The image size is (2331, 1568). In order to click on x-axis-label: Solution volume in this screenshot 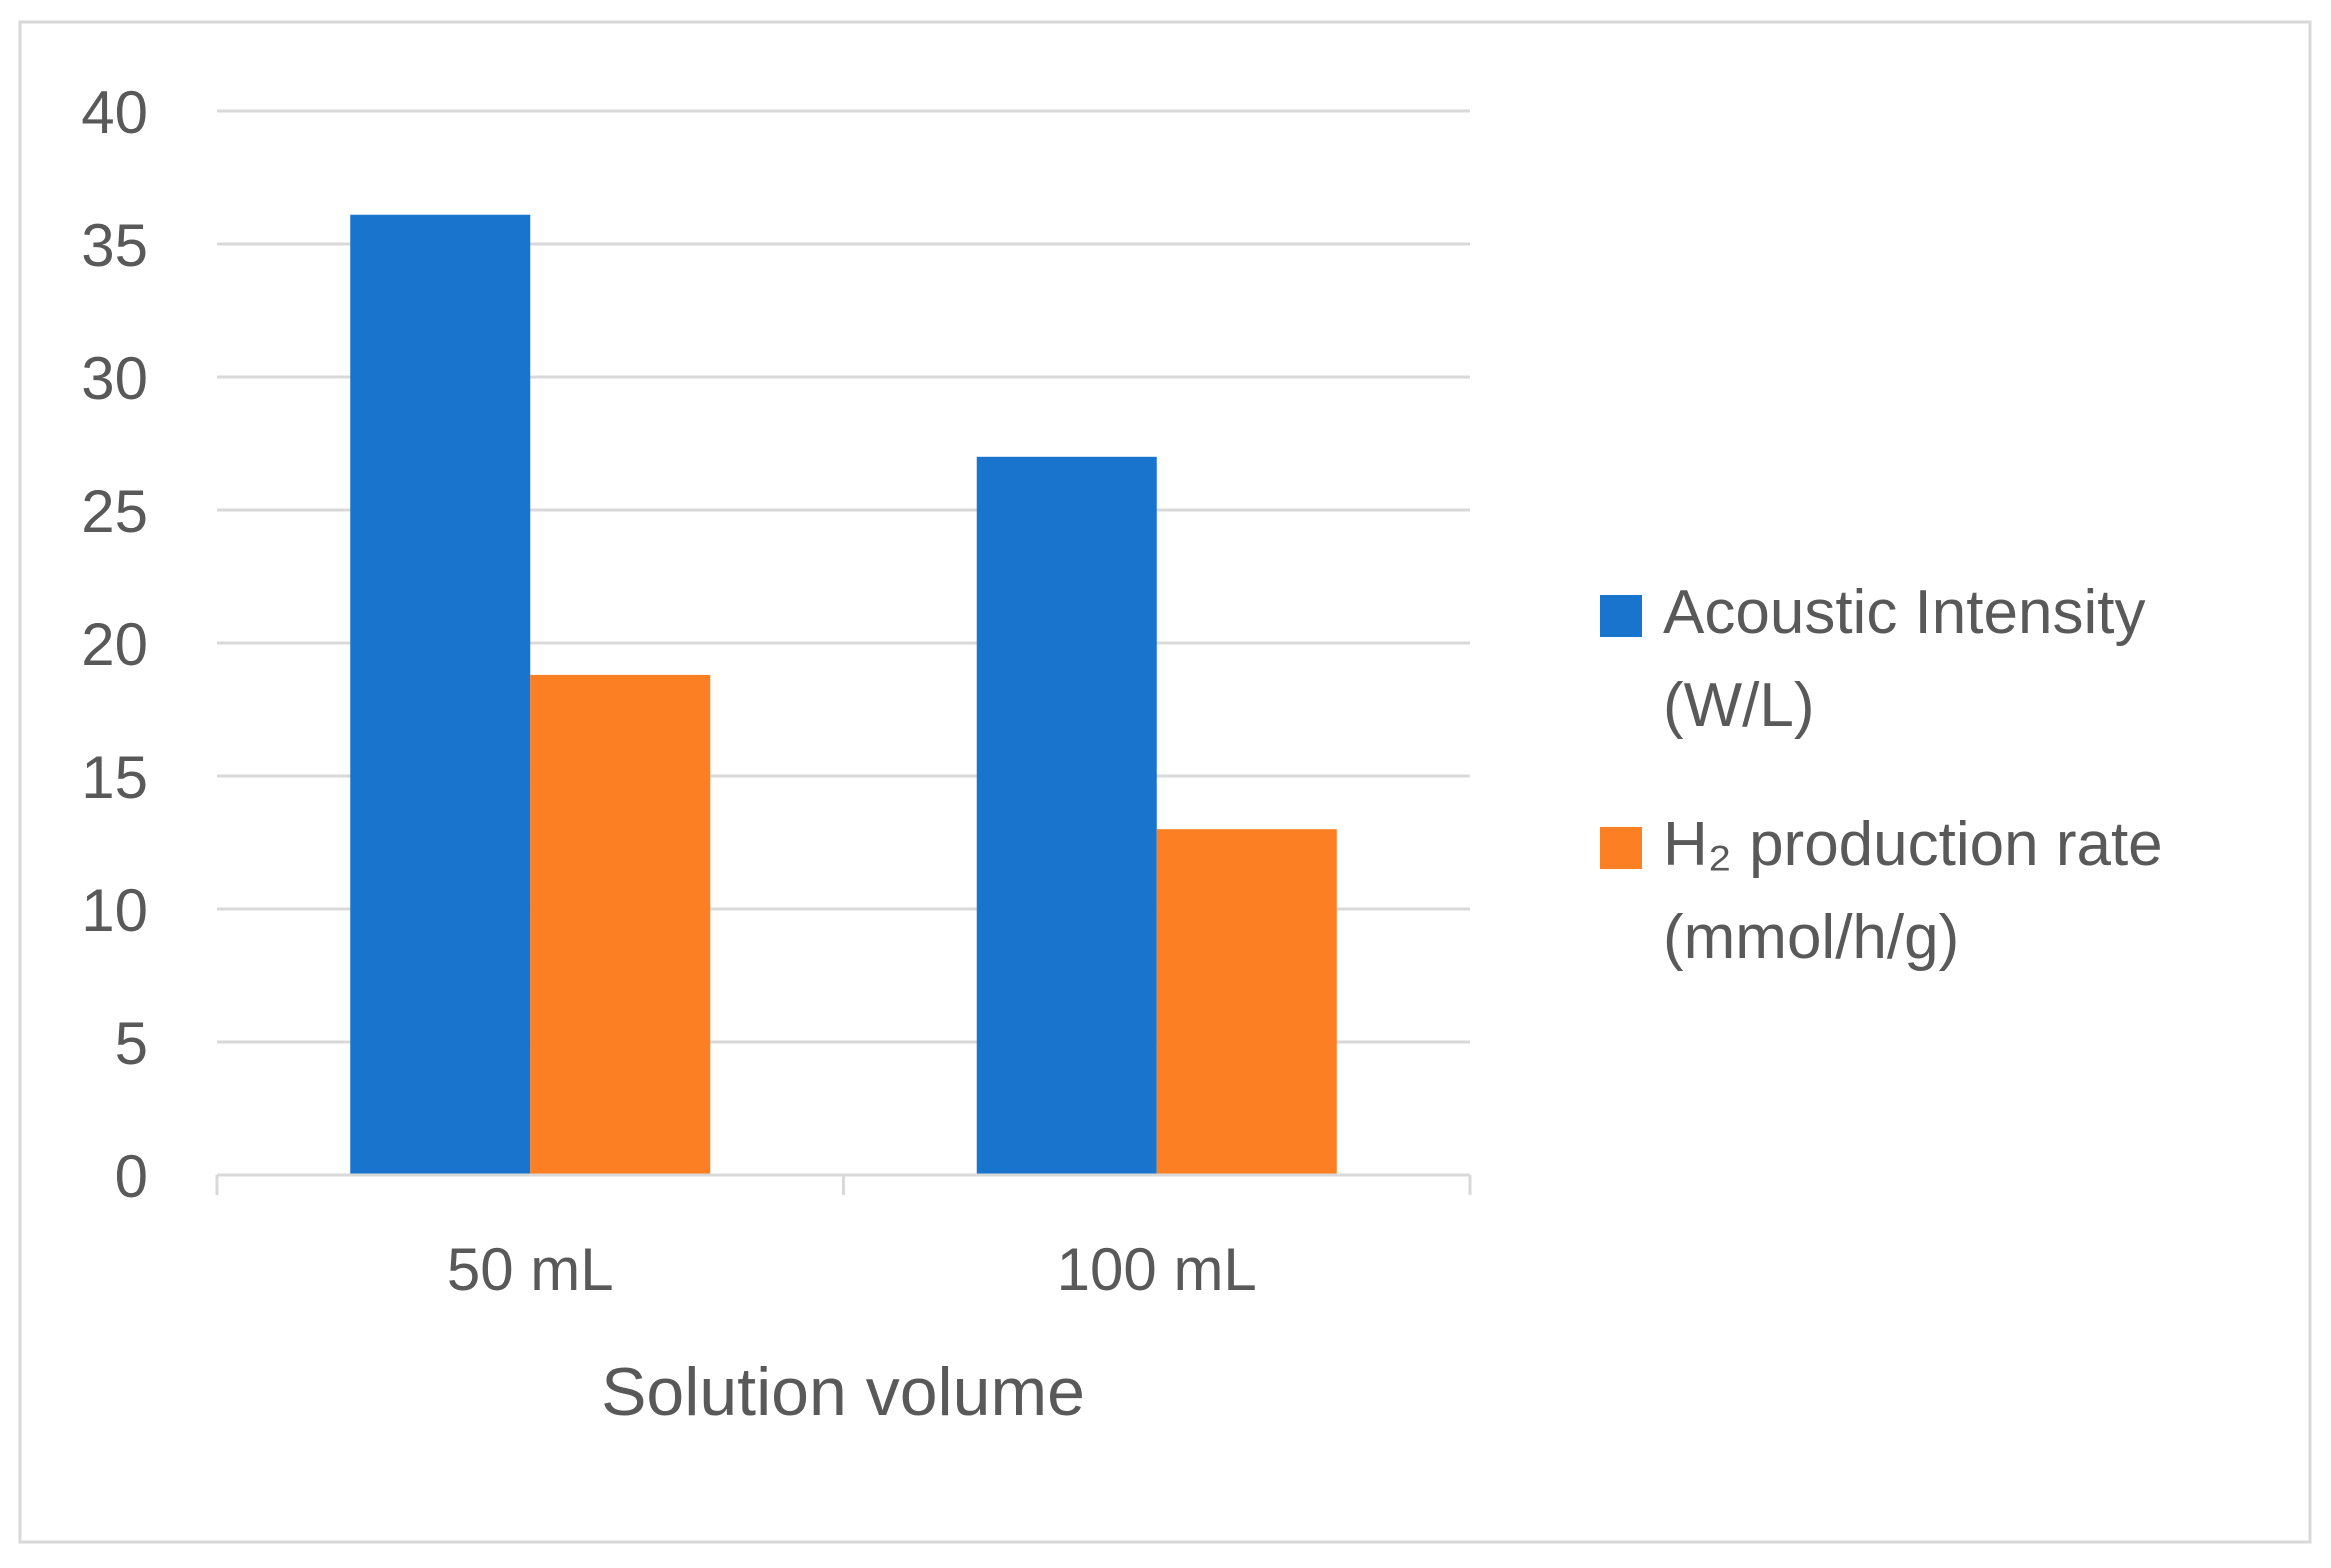, I will do `click(843, 1392)`.